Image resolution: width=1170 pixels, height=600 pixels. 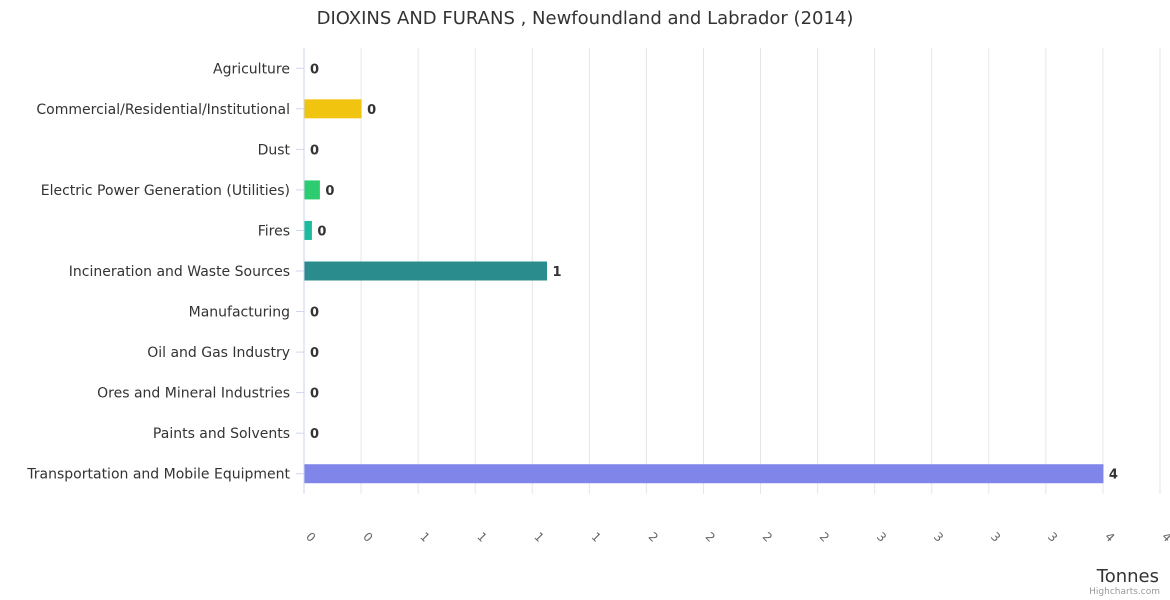 I want to click on category-label: Transportation and Mobile Equipment, so click(x=158, y=475).